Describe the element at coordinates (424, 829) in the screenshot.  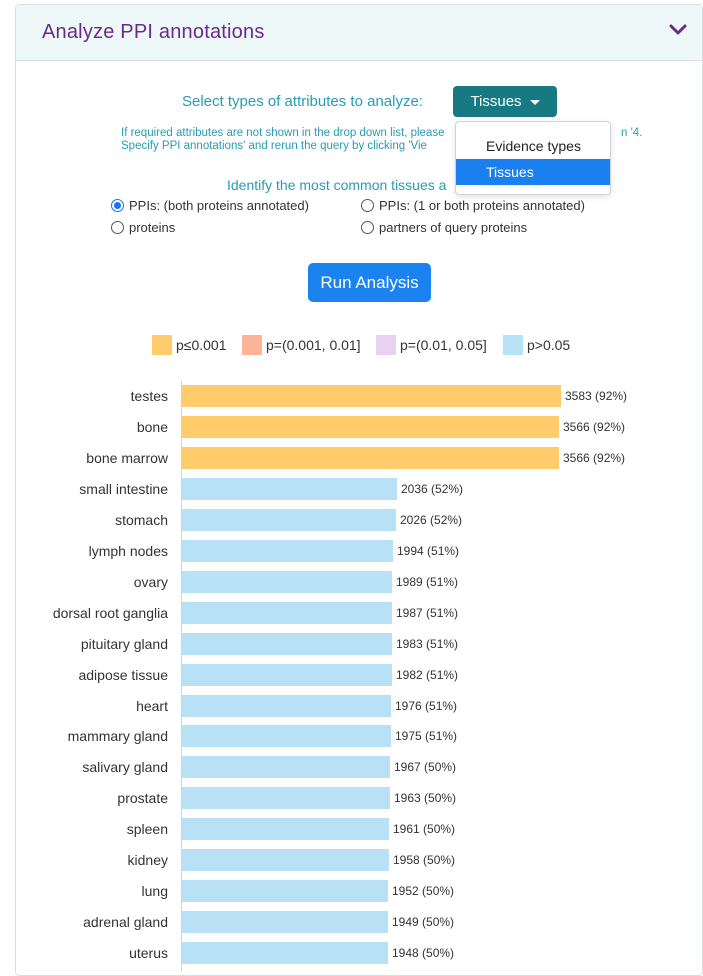
I see `bar-value-label: 1961 (50%)` at that location.